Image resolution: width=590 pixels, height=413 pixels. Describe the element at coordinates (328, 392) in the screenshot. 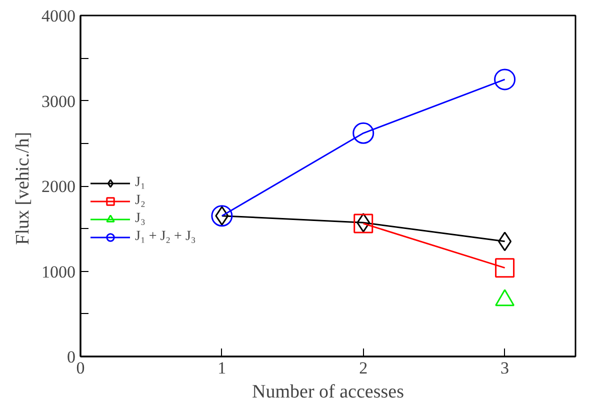

I see `x-axis-title: Number of accesses` at that location.